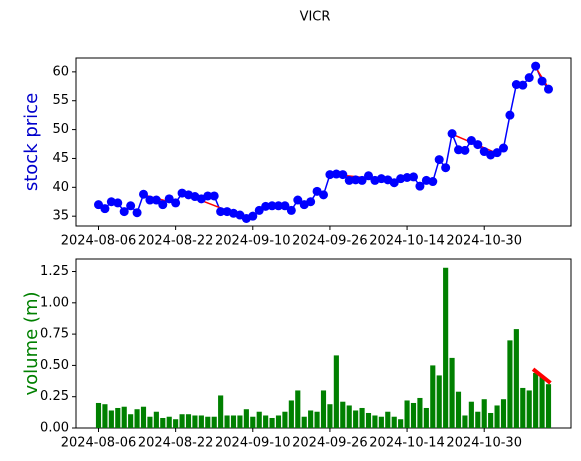 The image size is (581, 461). I want to click on y-tick-label: 50, so click(60, 129).